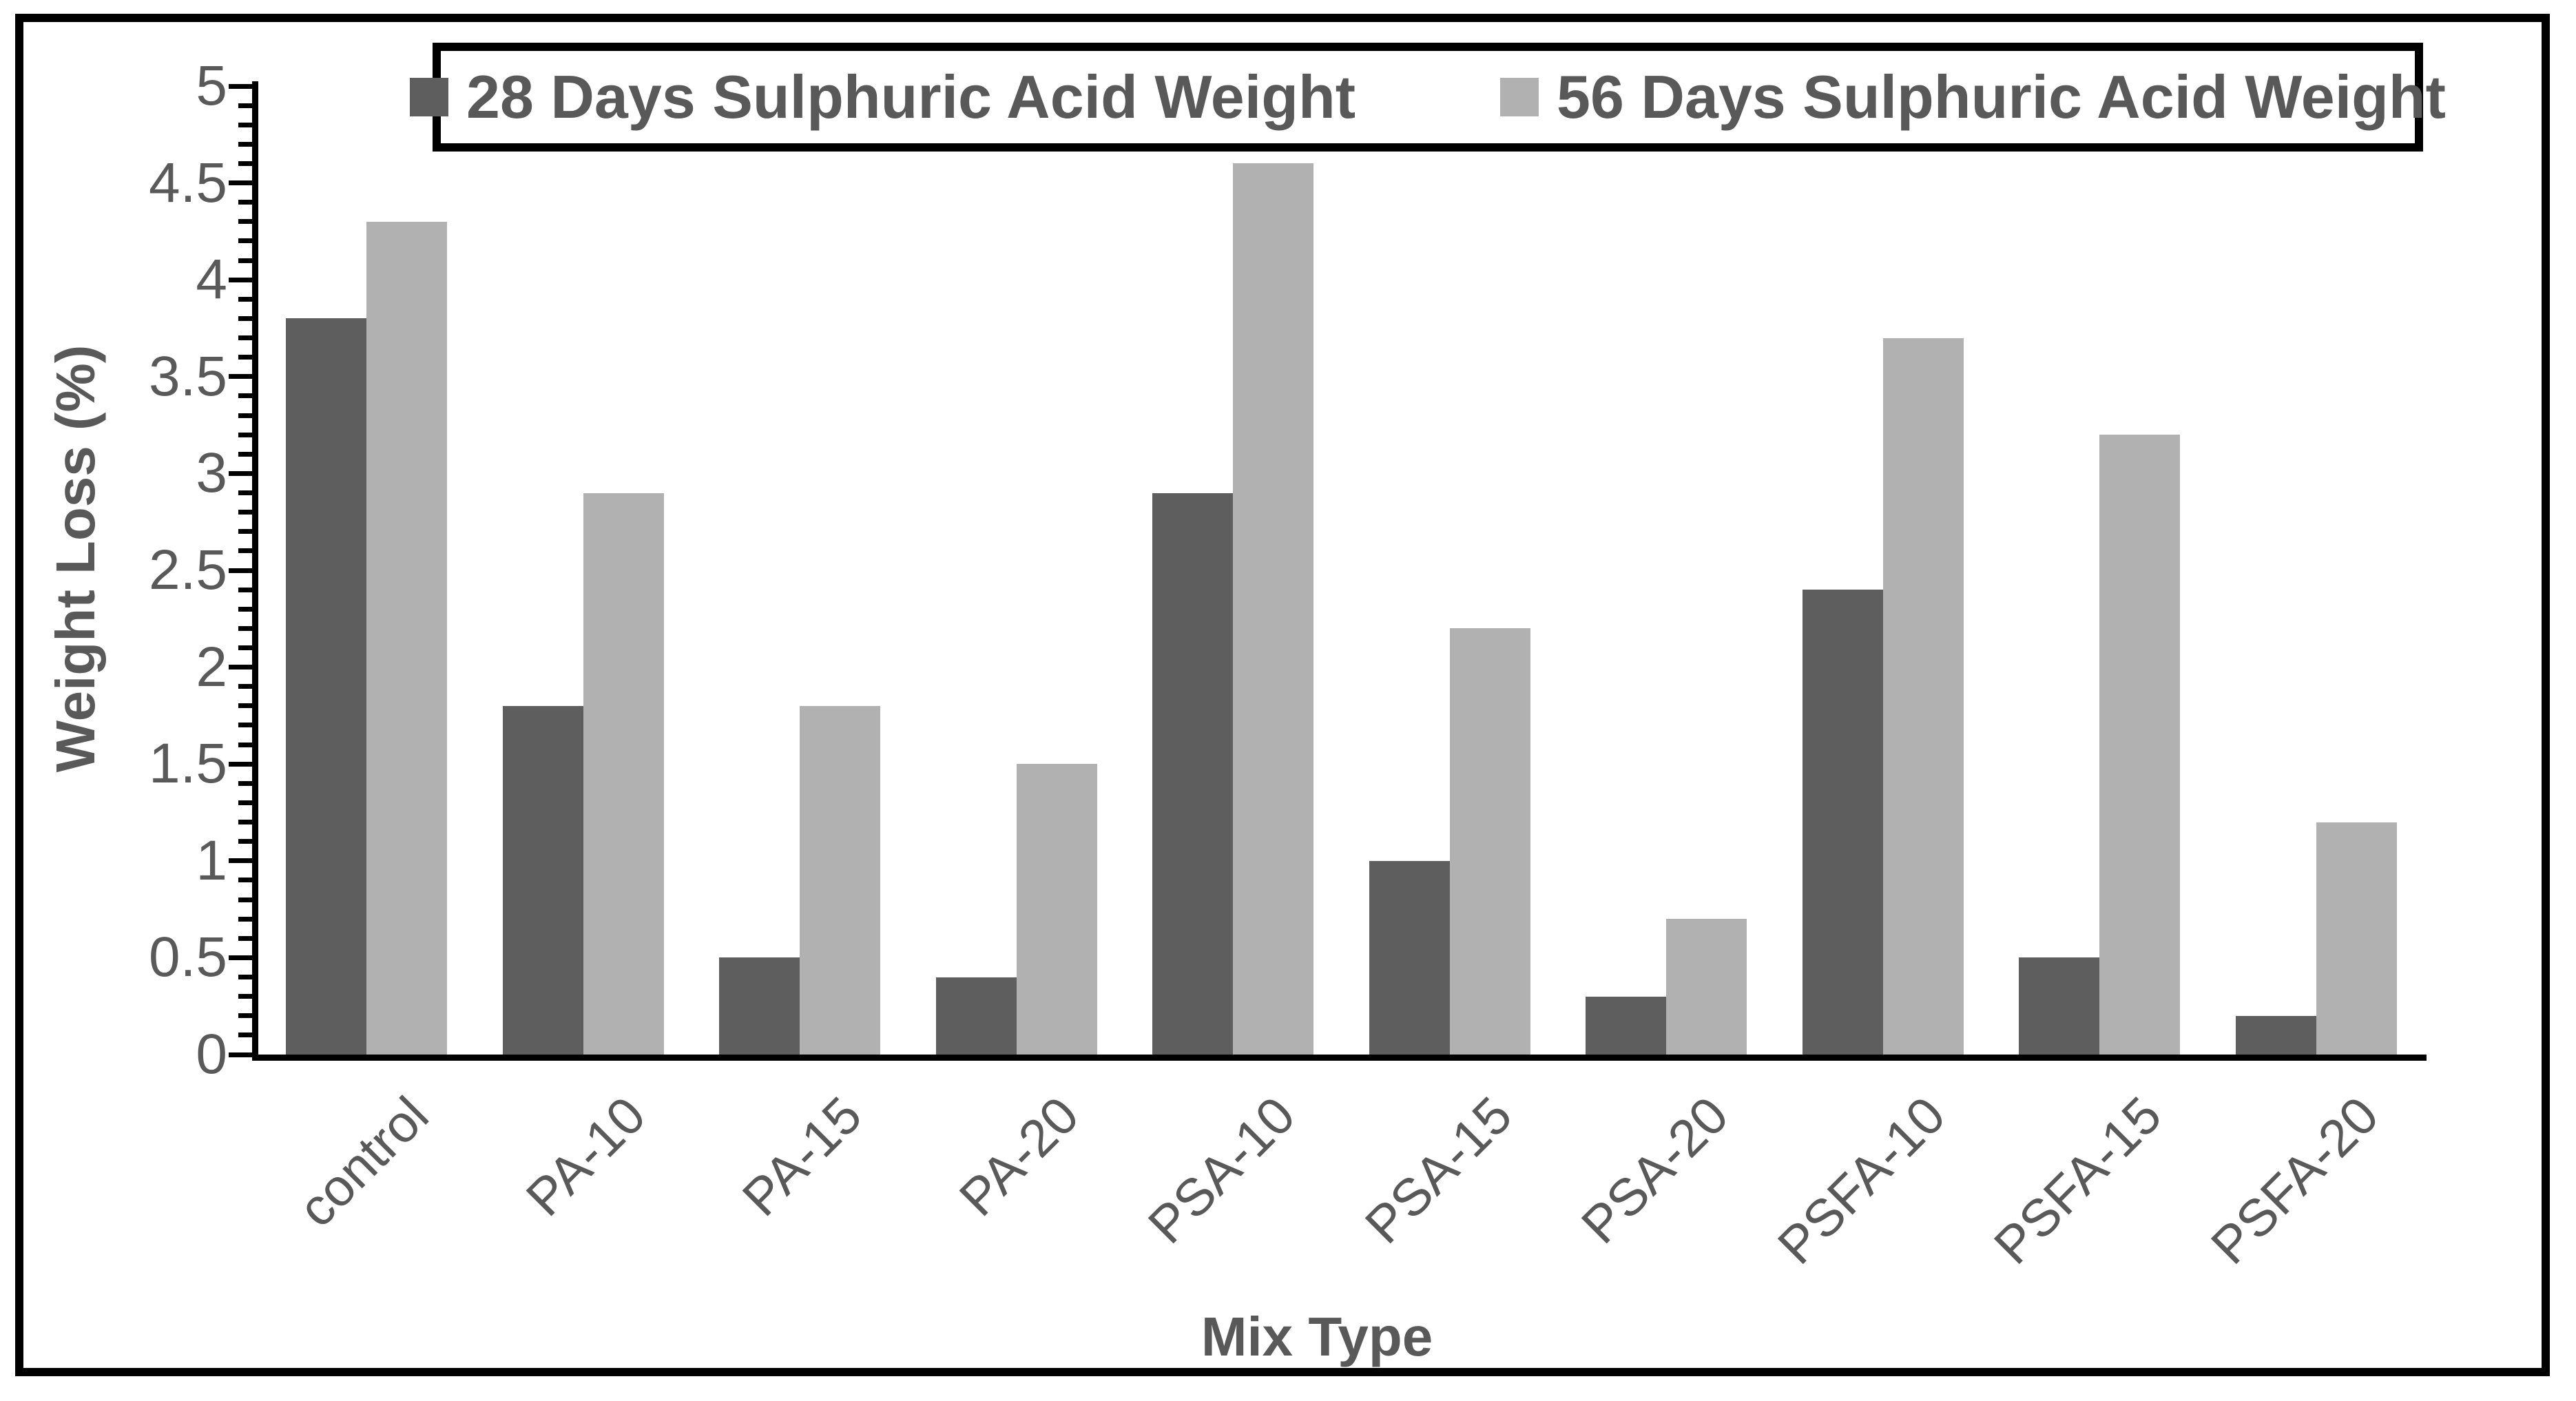 The image size is (2576, 1401). What do you see at coordinates (407, 638) in the screenshot?
I see `bar-56days-control` at bounding box center [407, 638].